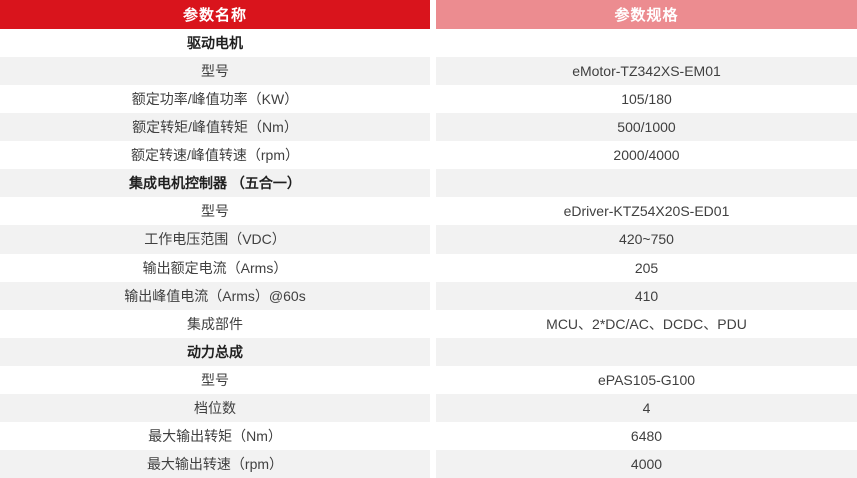 Image resolution: width=857 pixels, height=478 pixels. I want to click on param-spec-cell: 410, so click(646, 295).